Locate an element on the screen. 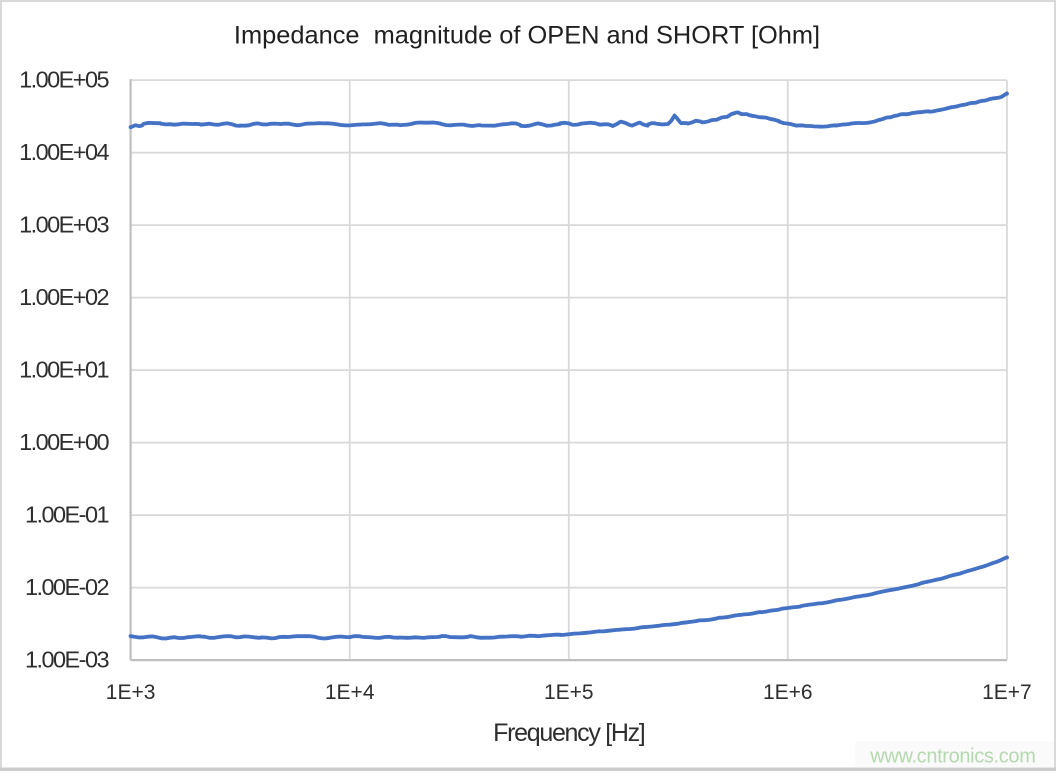 The height and width of the screenshot is (776, 1056). svg-text: 1.00E-01 is located at coordinates (66, 515).